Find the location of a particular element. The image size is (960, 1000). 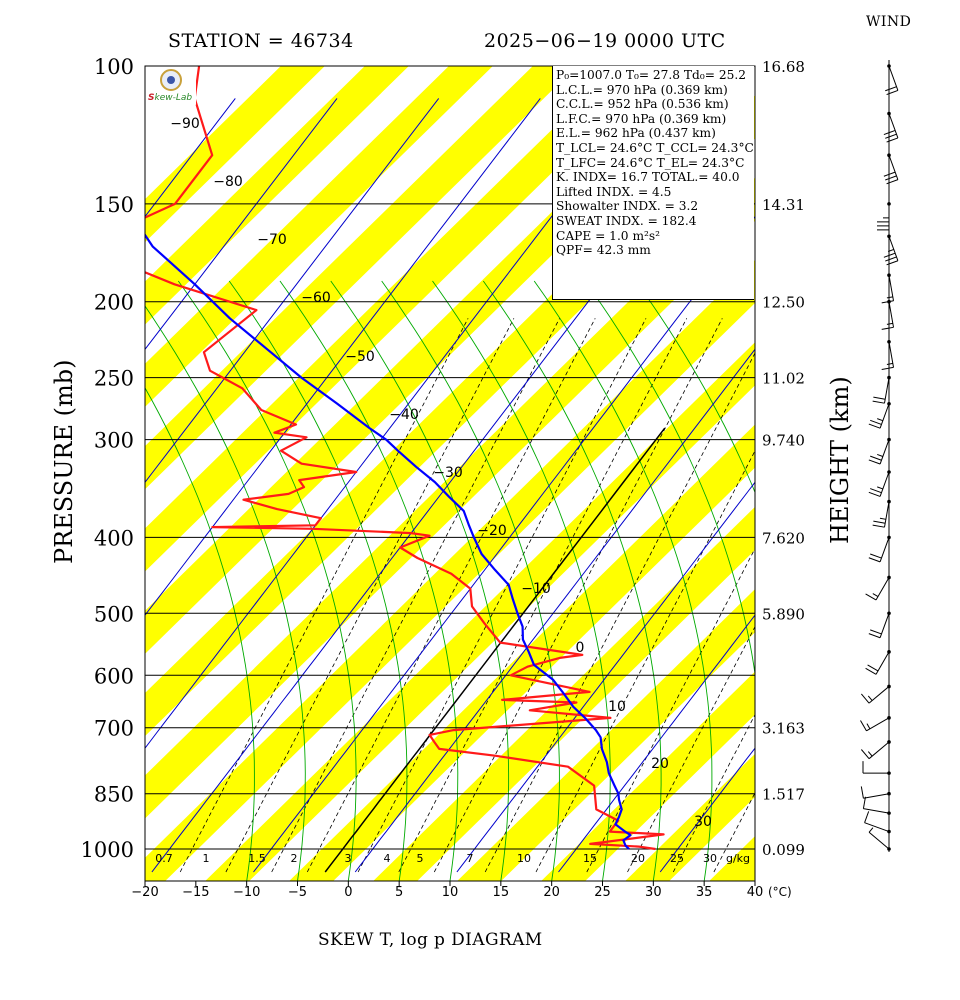

x-tick-label: −5 is located at coordinates (297, 892).